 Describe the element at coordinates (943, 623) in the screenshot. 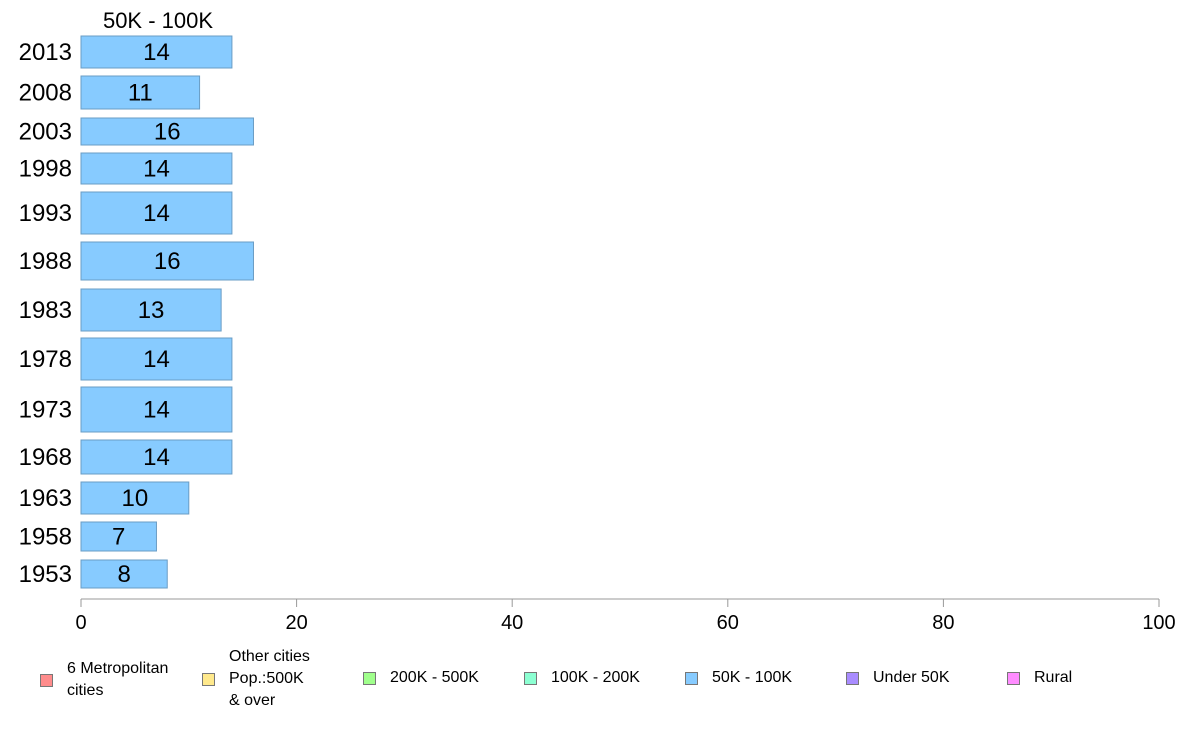

I see `x-tick-label: 80` at that location.